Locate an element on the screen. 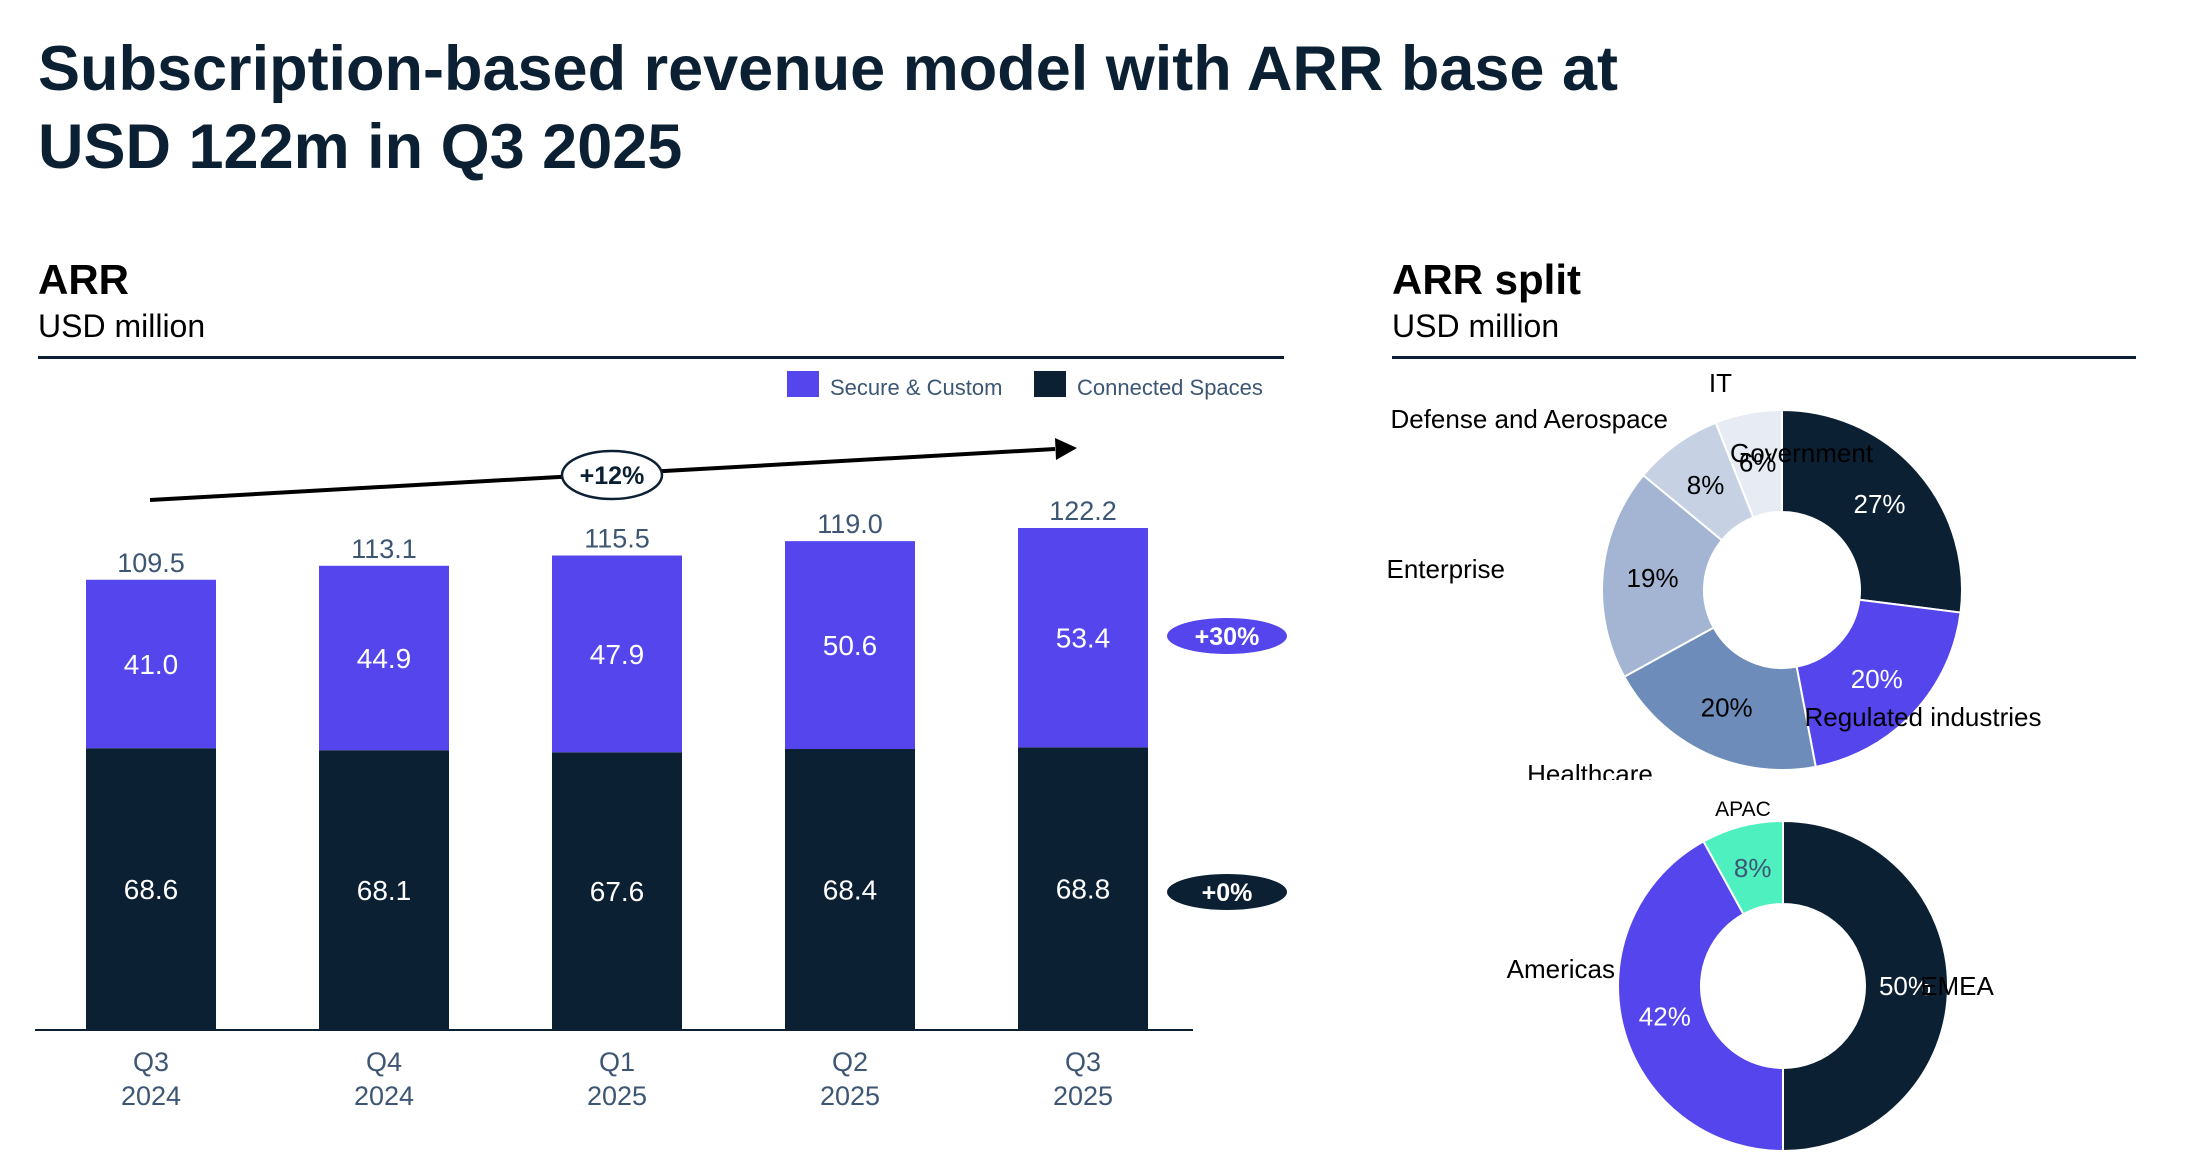 Image resolution: width=2202 pixels, height=1154 pixels. x-tick-label-0-year: 2024 is located at coordinates (151, 1096).